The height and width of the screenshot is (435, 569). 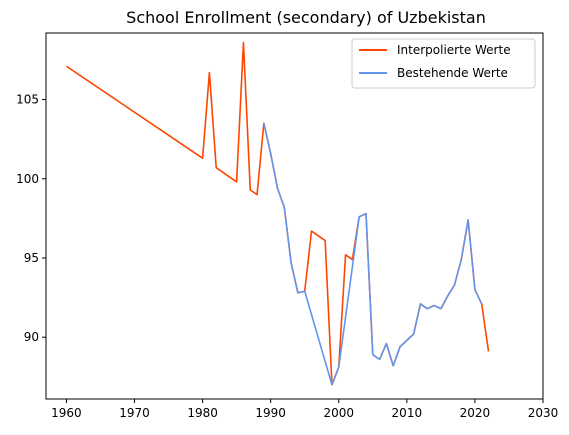 What do you see at coordinates (475, 413) in the screenshot?
I see `x-tick-label: 2020` at bounding box center [475, 413].